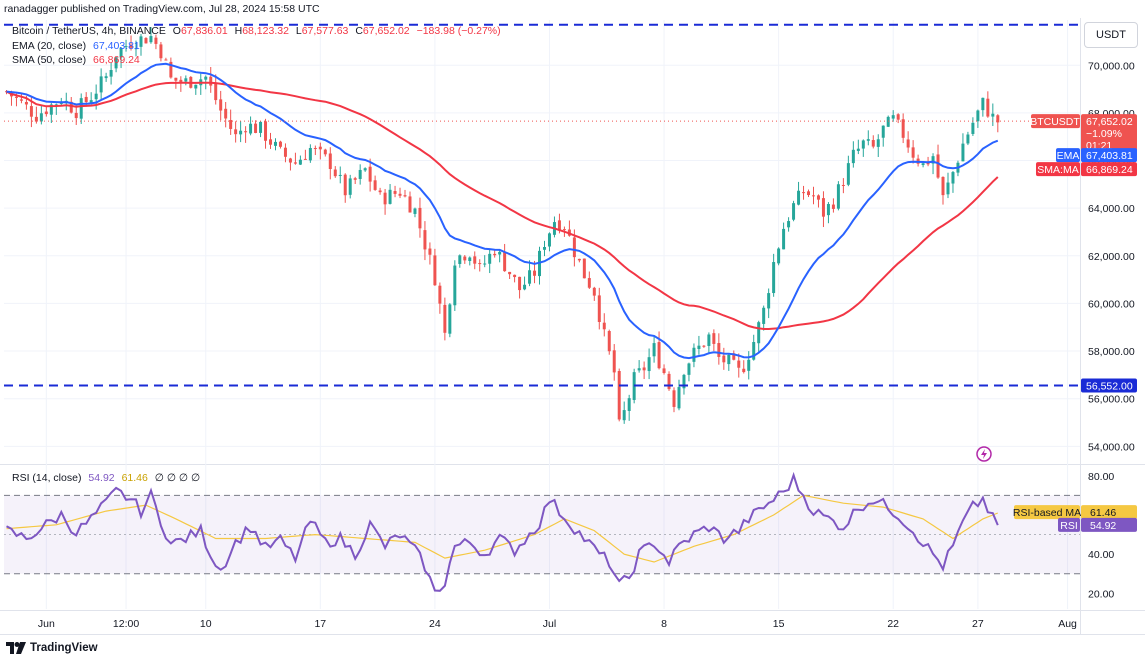 Image resolution: width=1145 pixels, height=663 pixels. What do you see at coordinates (1101, 594) in the screenshot?
I see `rsi-tick-label: 20.00` at bounding box center [1101, 594].